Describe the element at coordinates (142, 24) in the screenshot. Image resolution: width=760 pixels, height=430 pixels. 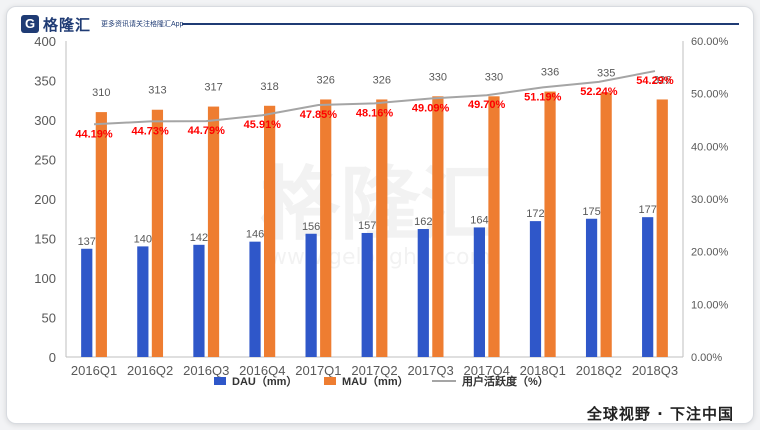
I see `brand-tagline: 更多资讯请关注格隆汇App` at that location.